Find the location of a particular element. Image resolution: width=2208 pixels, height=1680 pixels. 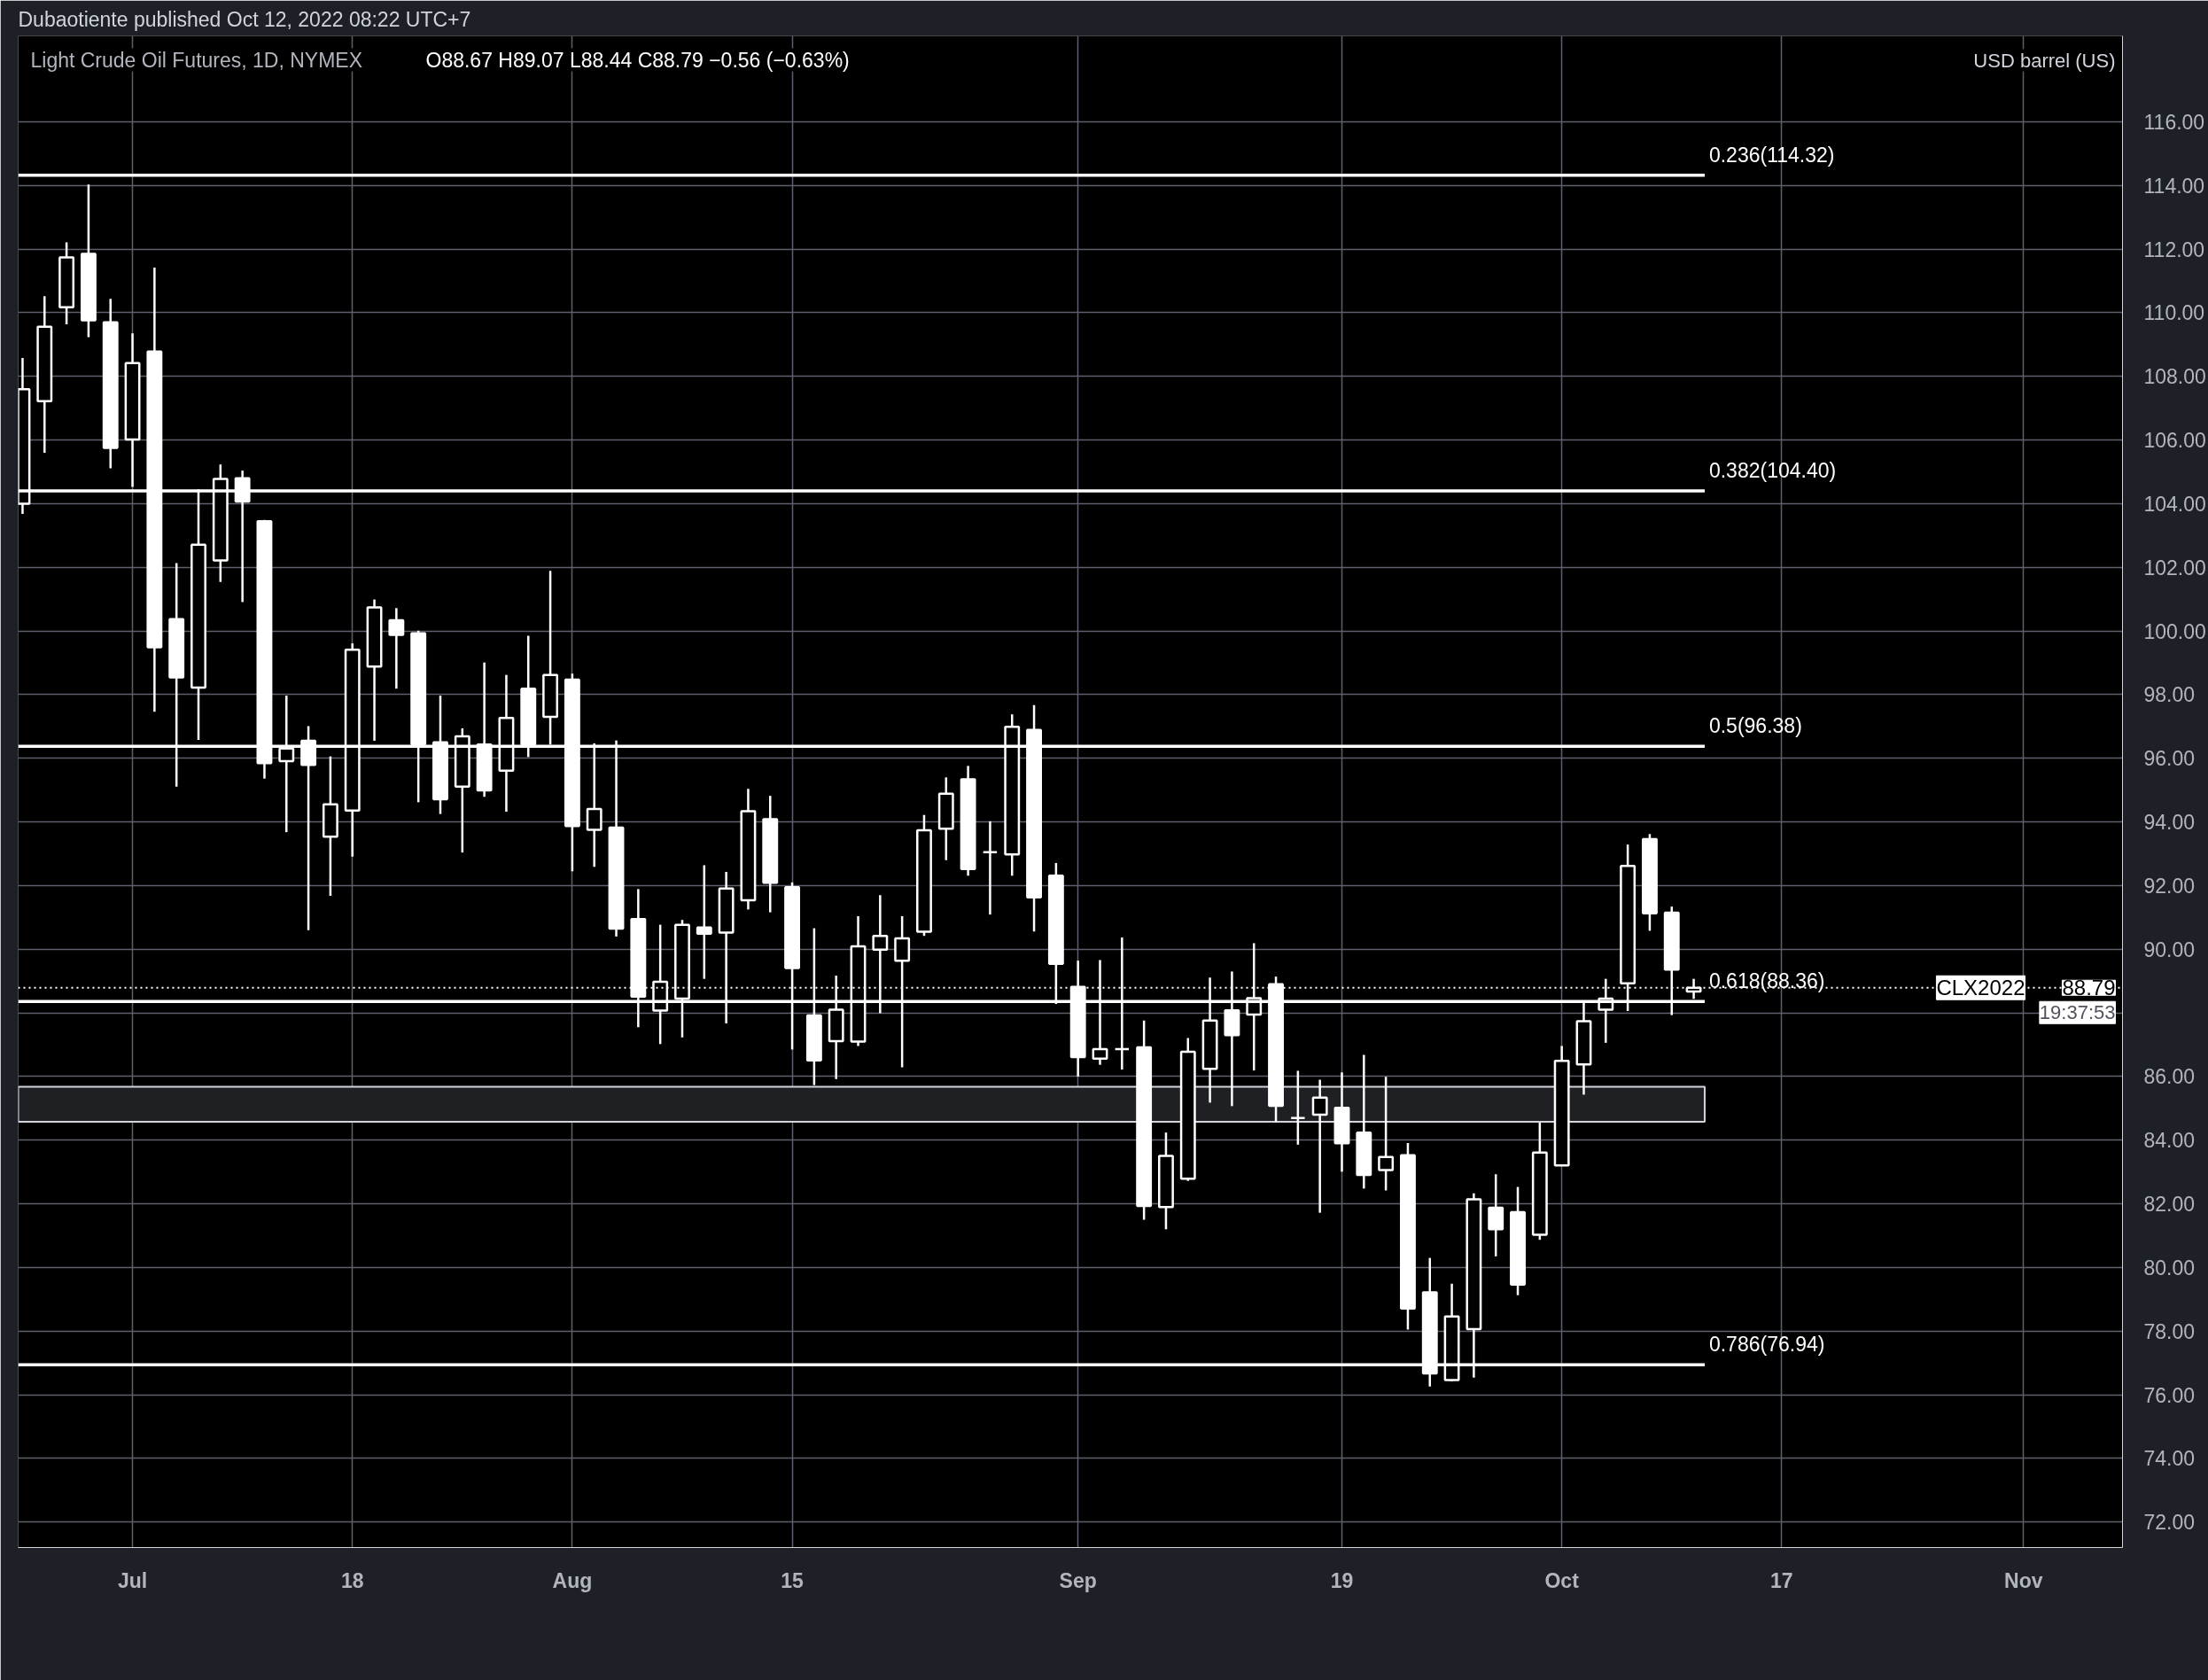

y-tick-label: 100.00 is located at coordinates (2174, 631).